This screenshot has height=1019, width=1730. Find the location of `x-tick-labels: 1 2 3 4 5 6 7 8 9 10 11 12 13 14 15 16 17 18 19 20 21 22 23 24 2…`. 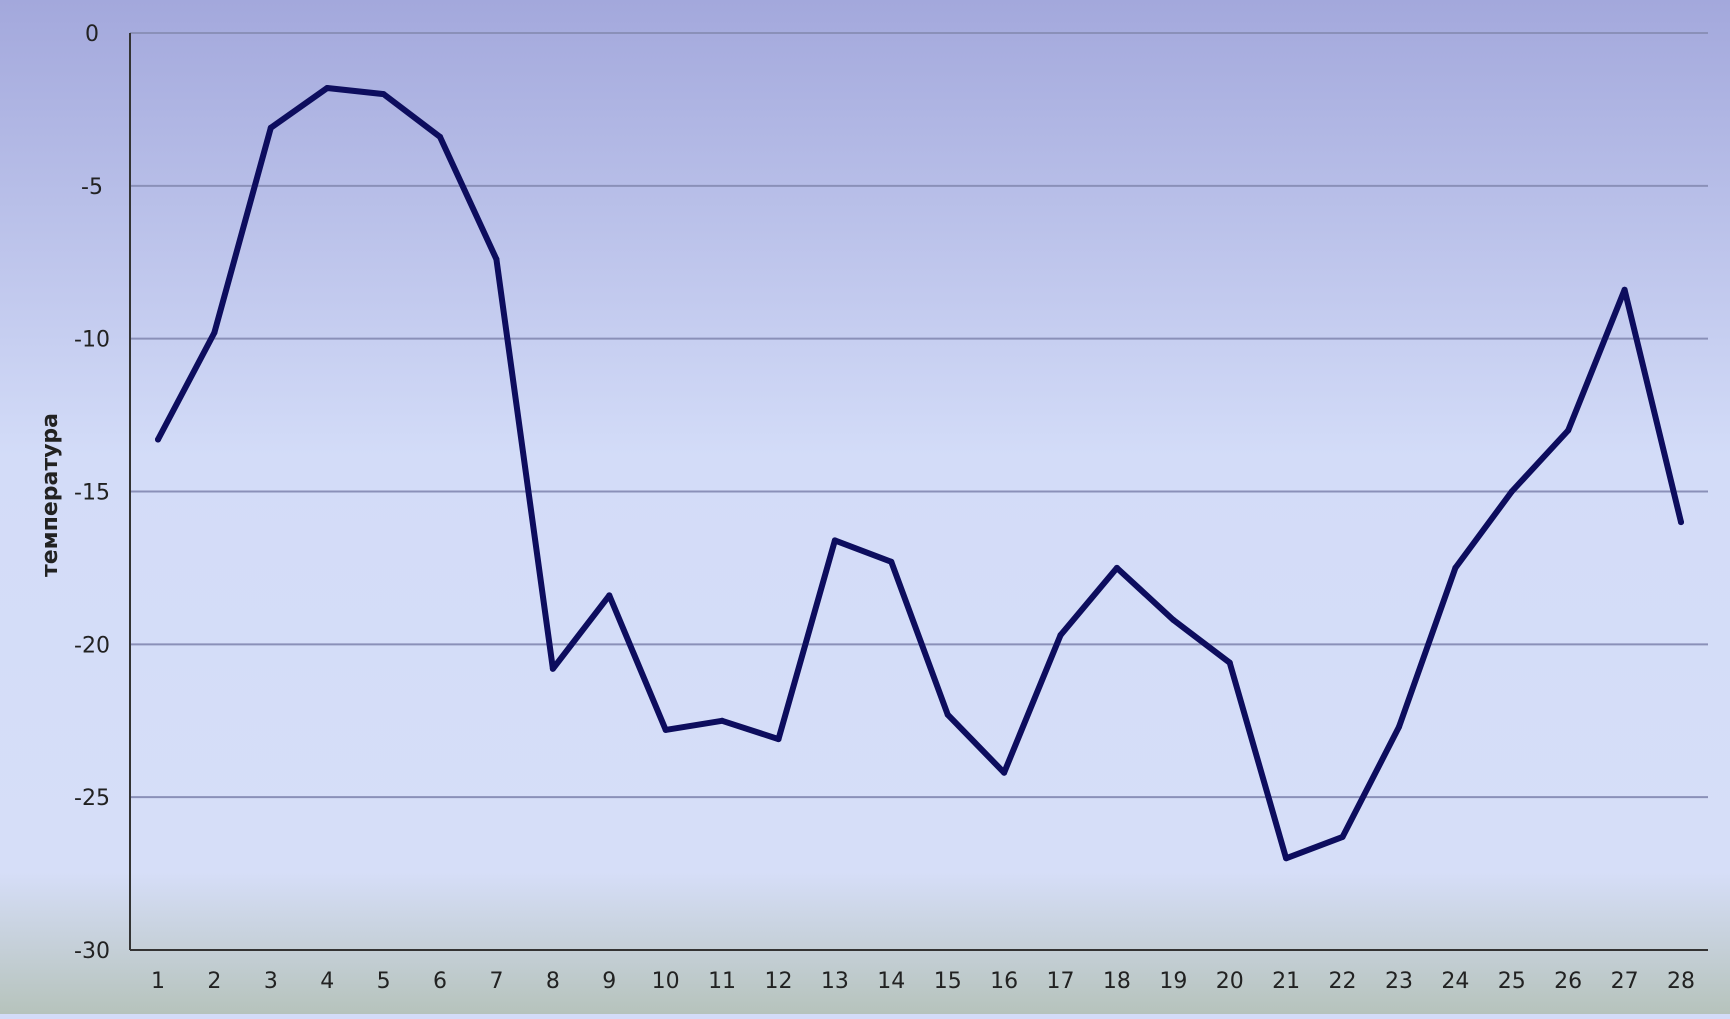

x-tick-labels: 1 2 3 4 5 6 7 8 9 10 11 12 13 14 15 16 17 18 19 20 21 22 23 24 2… is located at coordinates (923, 981).